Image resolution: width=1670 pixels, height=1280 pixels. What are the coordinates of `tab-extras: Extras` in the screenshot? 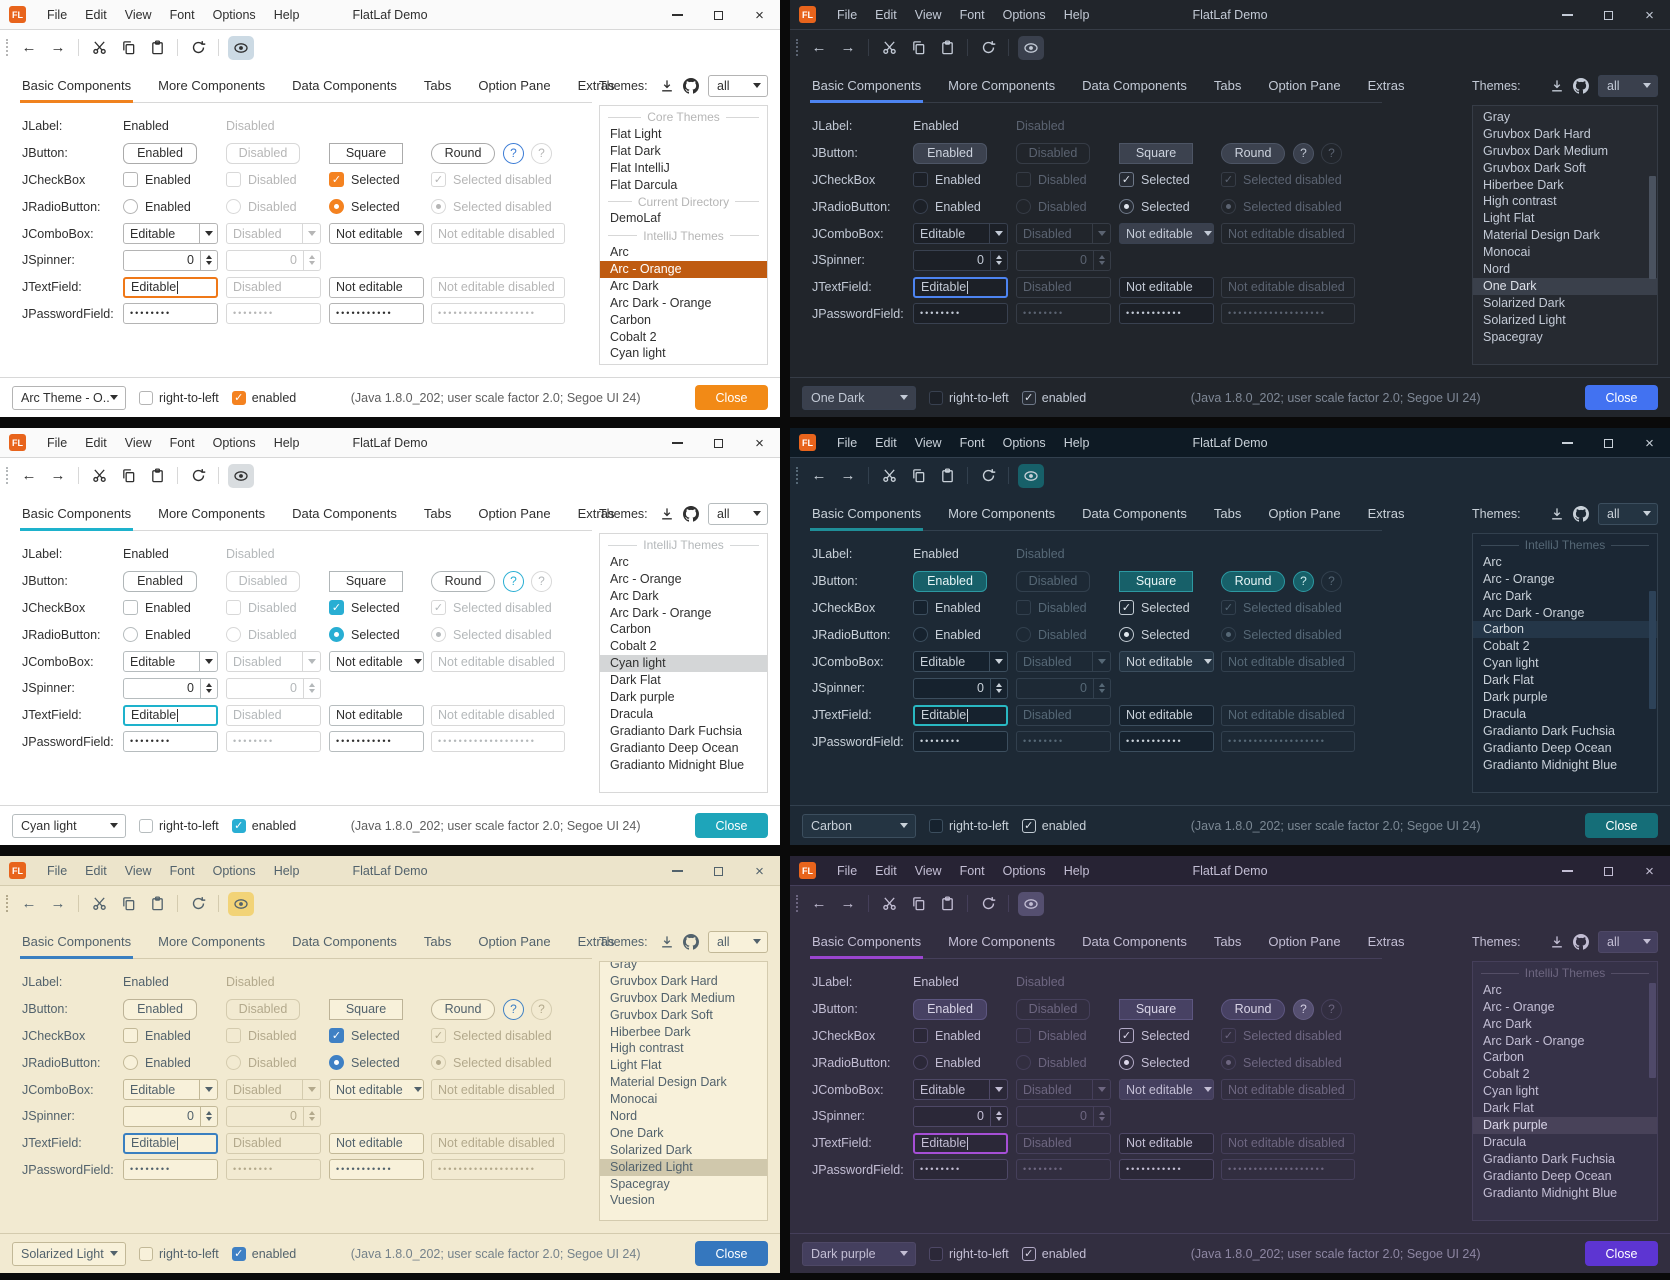 It's located at (1386, 941).